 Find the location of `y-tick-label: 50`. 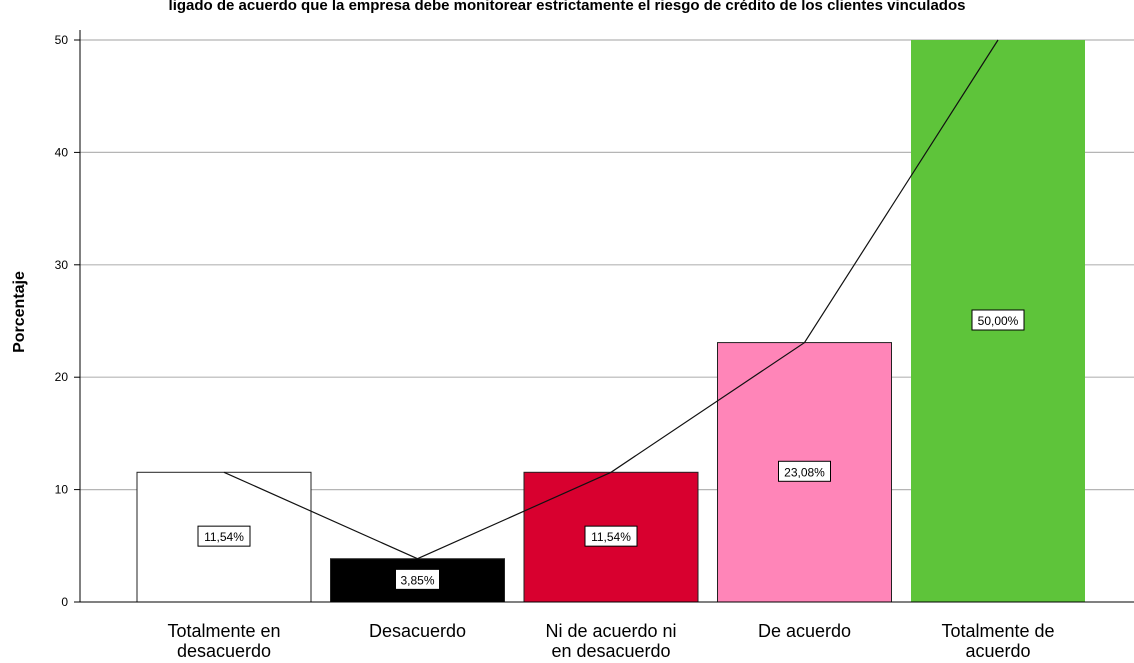

y-tick-label: 50 is located at coordinates (62, 40).